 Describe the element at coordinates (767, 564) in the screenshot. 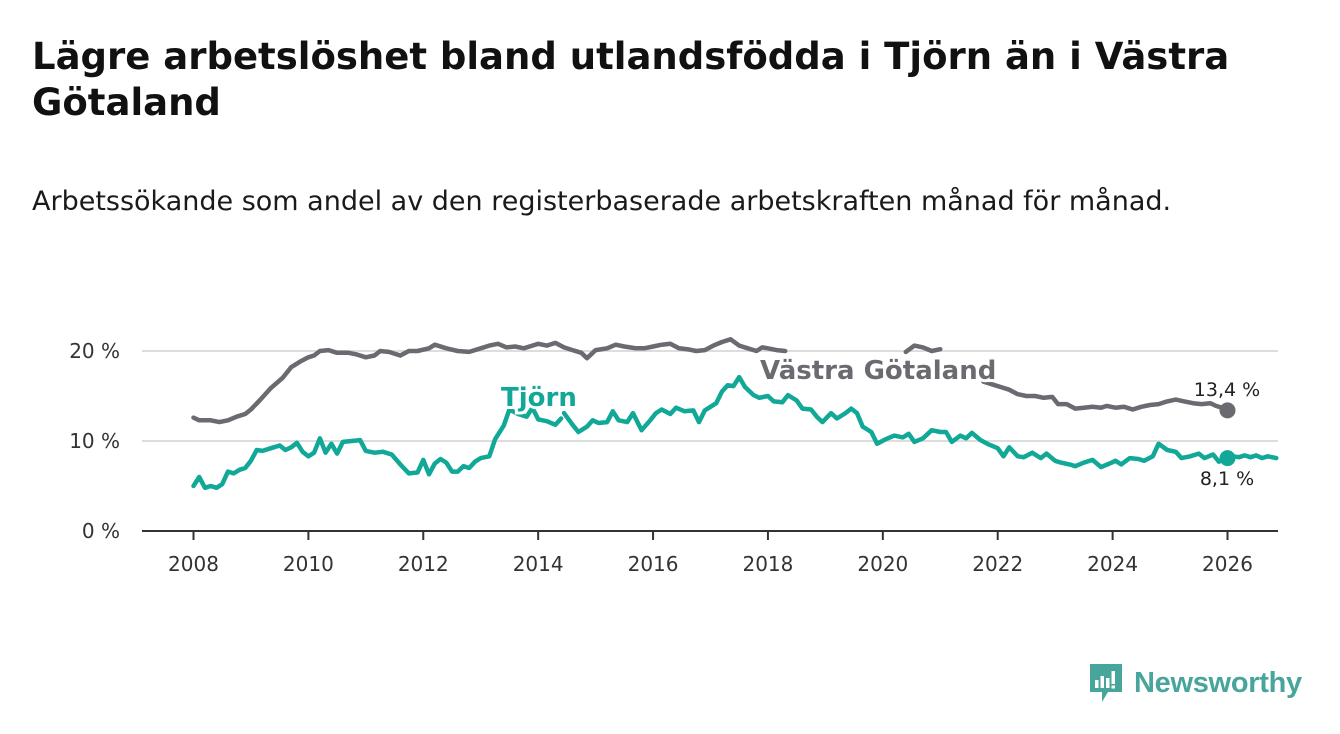

I see `x-tick-label: 2018` at that location.